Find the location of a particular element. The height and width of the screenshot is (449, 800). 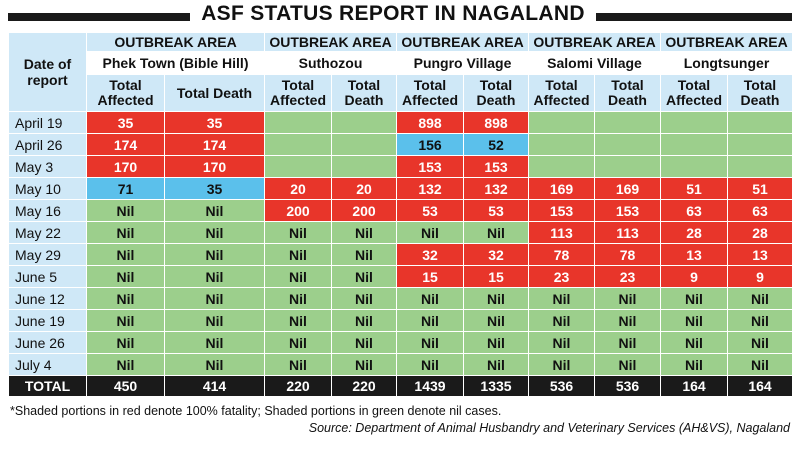

table-row: June 12 Nil Nil Nil Nil Nil Nil Nil Nil Nil Nil is located at coordinates (400, 298).